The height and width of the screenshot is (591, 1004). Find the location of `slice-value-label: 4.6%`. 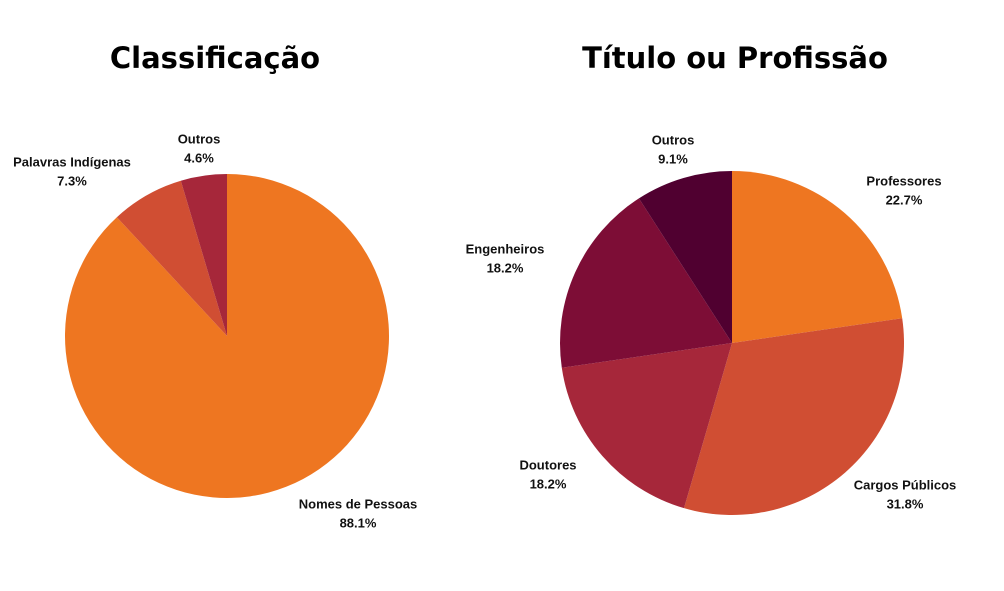

slice-value-label: 4.6% is located at coordinates (199, 157).